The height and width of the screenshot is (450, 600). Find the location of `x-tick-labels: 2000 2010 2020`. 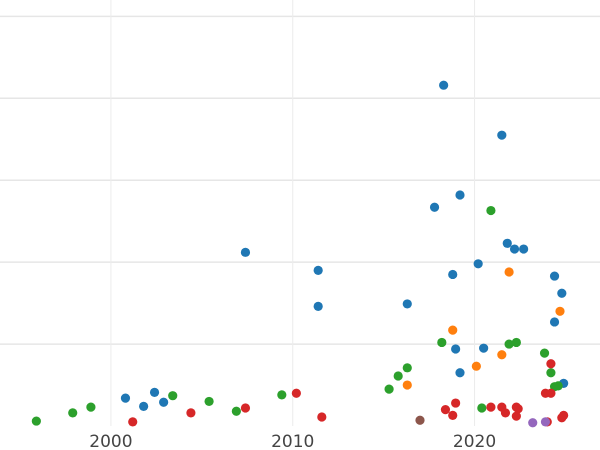

x-tick-labels: 2000 2010 2020 is located at coordinates (292, 441).